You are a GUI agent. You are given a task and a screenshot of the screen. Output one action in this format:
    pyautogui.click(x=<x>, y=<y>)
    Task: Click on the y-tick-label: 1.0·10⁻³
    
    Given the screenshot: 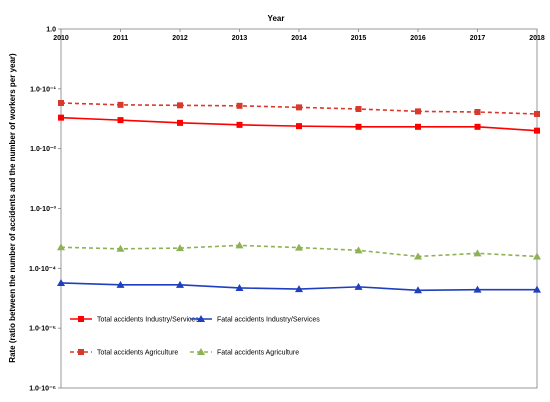 What is the action you would take?
    pyautogui.click(x=43, y=209)
    